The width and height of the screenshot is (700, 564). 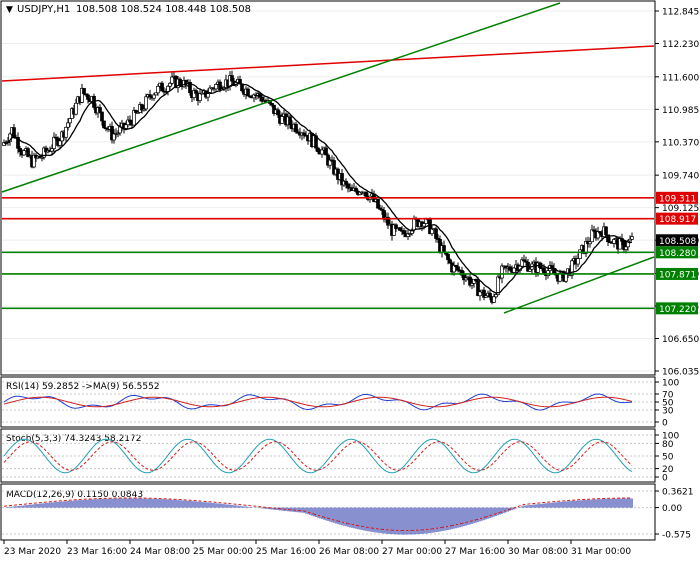 What do you see at coordinates (665, 479) in the screenshot?
I see `indicator-tick-label: 0` at bounding box center [665, 479].